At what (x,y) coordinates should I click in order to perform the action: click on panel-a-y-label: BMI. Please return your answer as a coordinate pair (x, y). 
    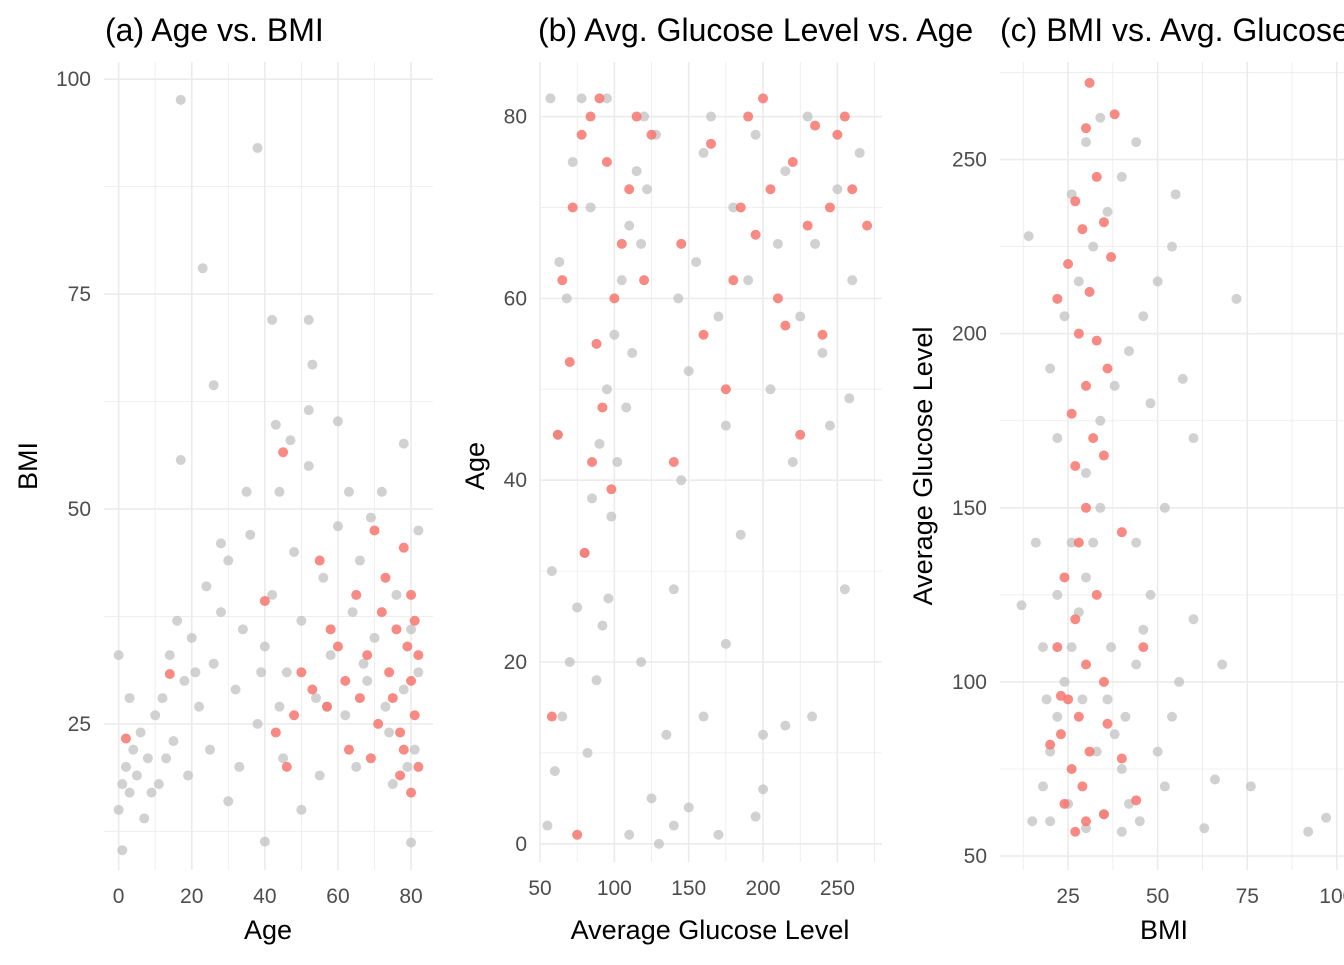
    Looking at the image, I should click on (28, 466).